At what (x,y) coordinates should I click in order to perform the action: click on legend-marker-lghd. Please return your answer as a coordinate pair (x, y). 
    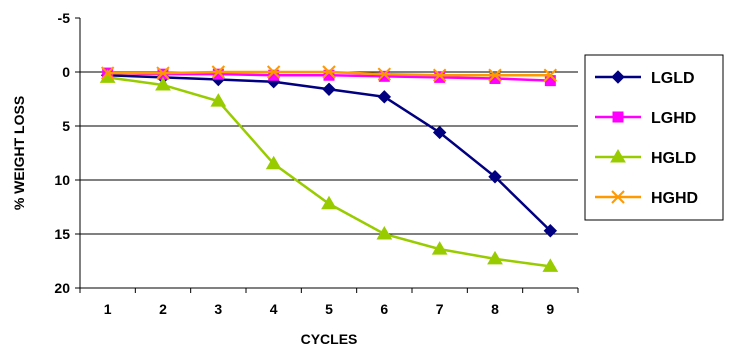
    Looking at the image, I should click on (618, 117).